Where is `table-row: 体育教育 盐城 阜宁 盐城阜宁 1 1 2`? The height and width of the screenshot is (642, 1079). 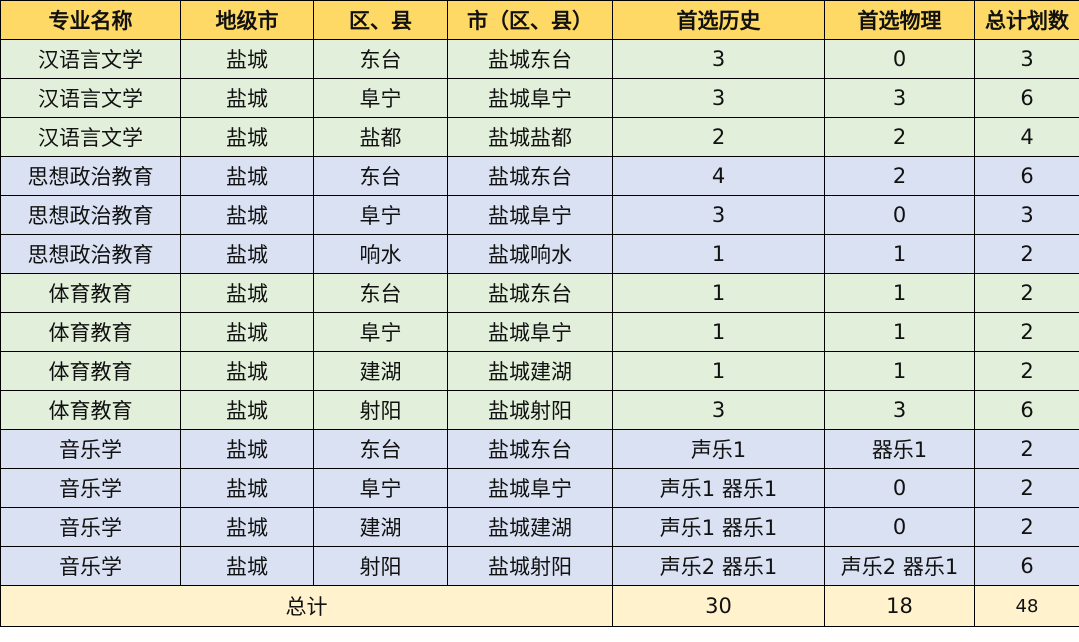
table-row: 体育教育 盐城 阜宁 盐城阜宁 1 1 2 is located at coordinates (539, 332).